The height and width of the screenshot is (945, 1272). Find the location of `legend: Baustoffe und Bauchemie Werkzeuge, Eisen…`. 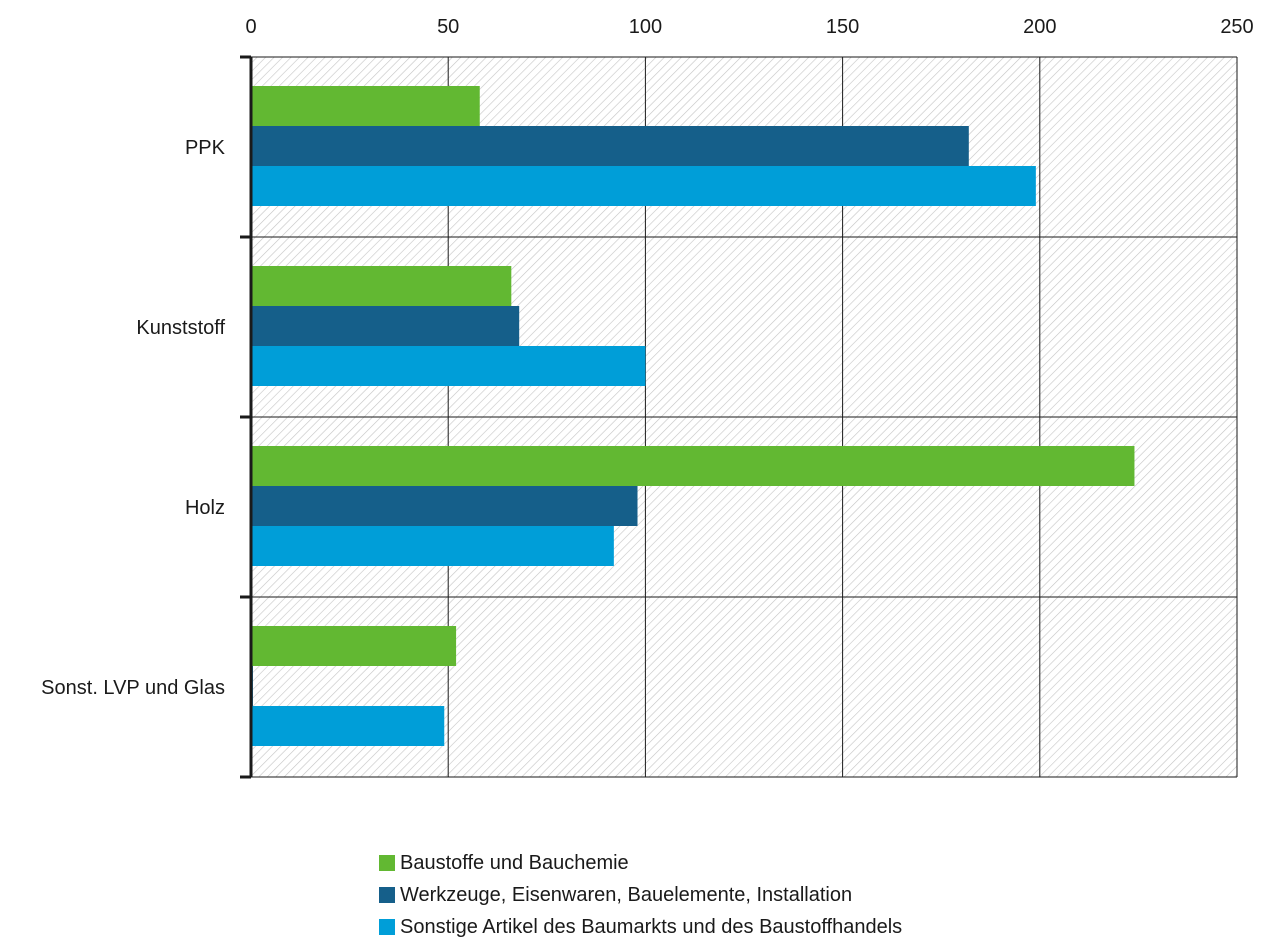

legend: Baustoffe und Bauchemie Werkzeuge, Eisen… is located at coordinates (640, 895).